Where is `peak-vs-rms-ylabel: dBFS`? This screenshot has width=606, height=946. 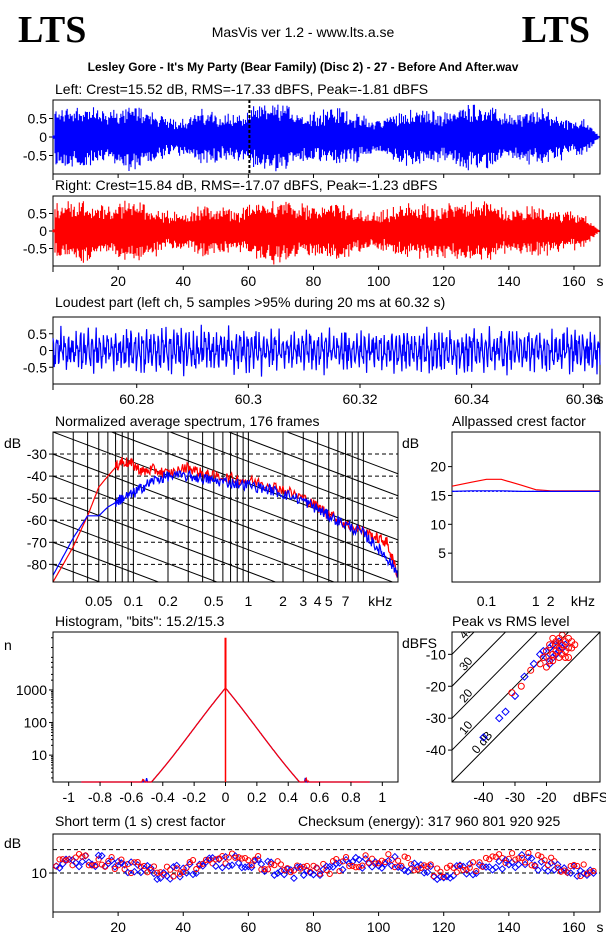 peak-vs-rms-ylabel: dBFS is located at coordinates (419, 643).